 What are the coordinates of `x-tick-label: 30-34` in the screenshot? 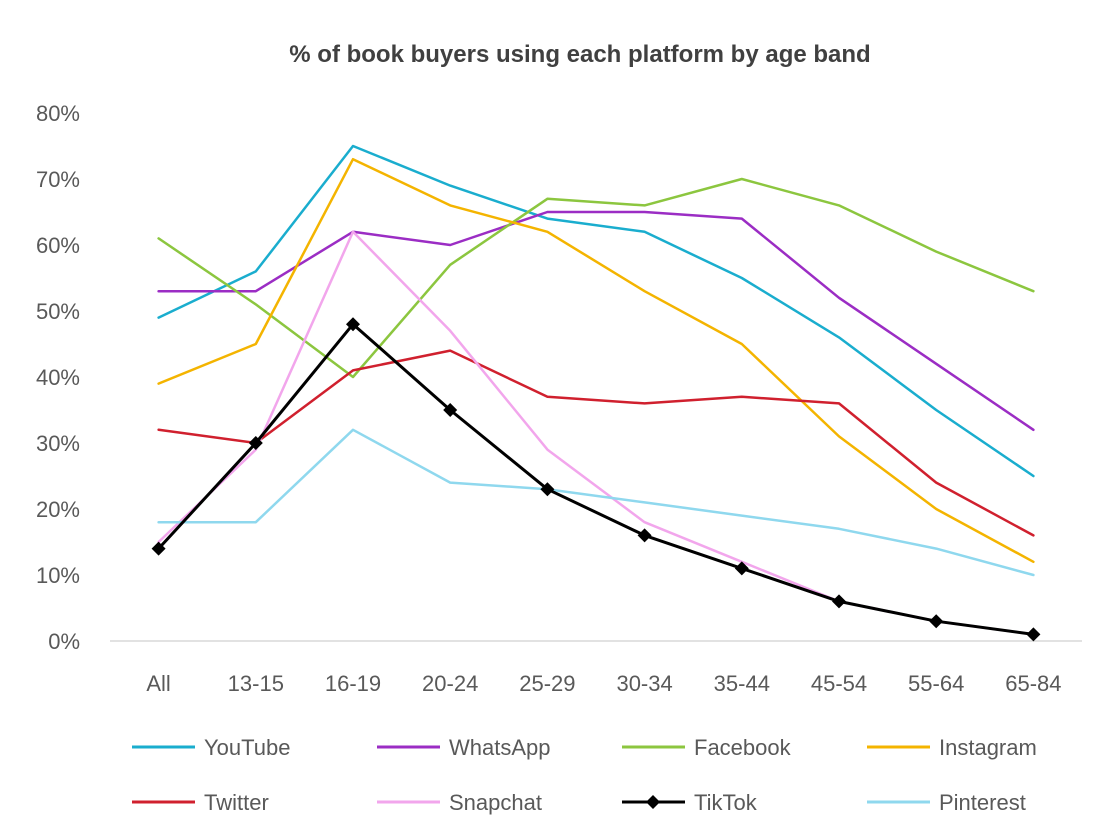 It's located at (644, 683).